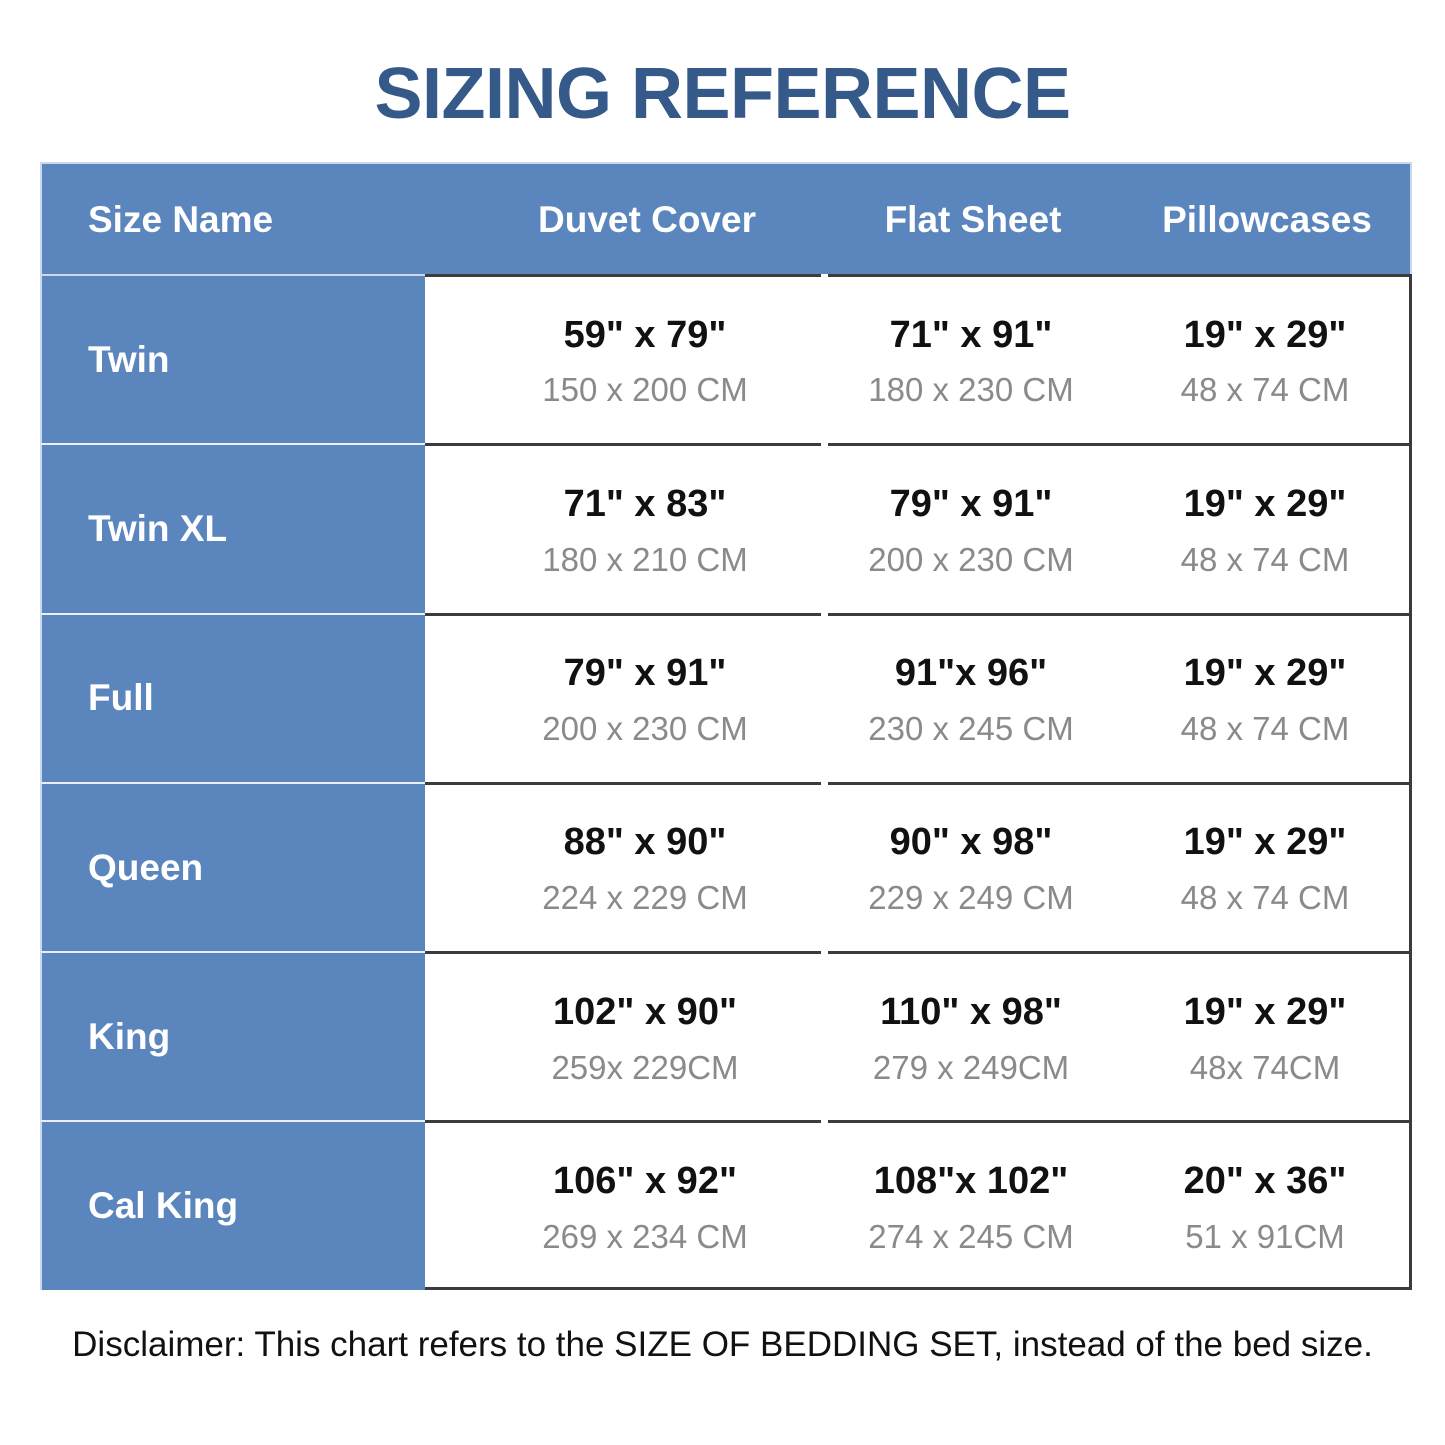 This screenshot has height=1445, width=1445. Describe the element at coordinates (971, 898) in the screenshot. I see `flat-centimeters: 229 x 249 CM` at that location.